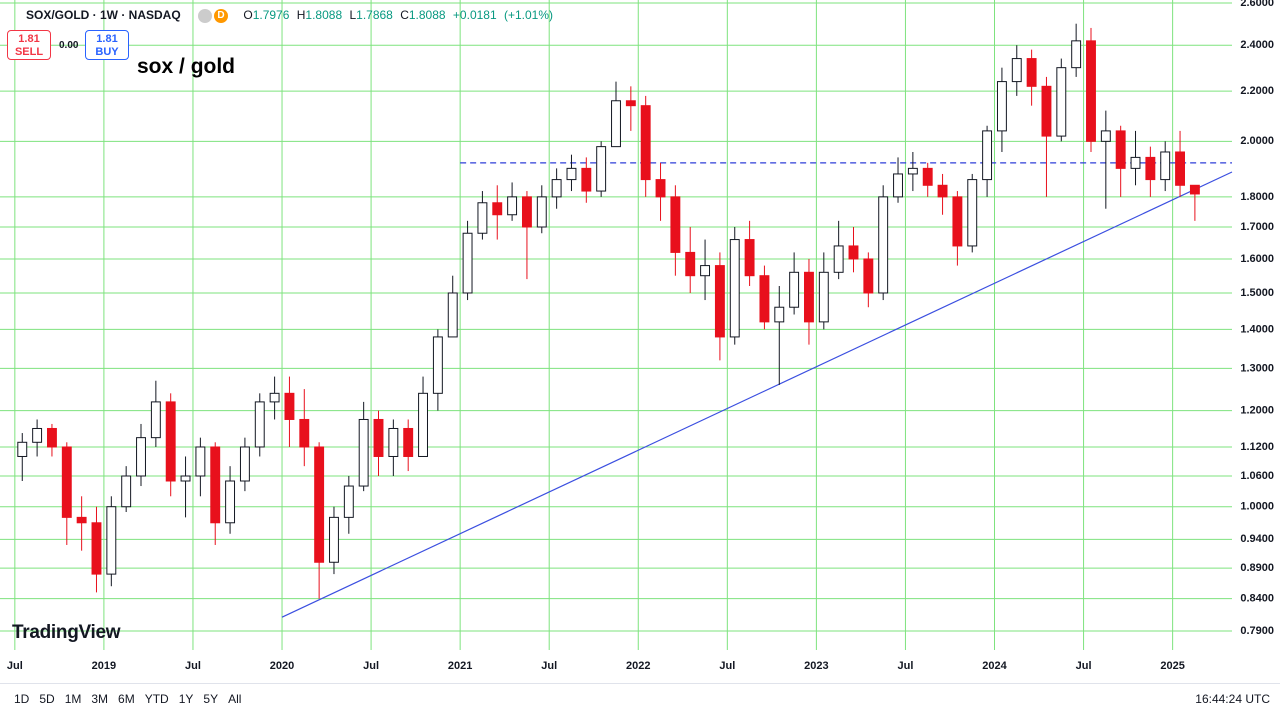 The height and width of the screenshot is (720, 1280). I want to click on high-key: H, so click(301, 15).